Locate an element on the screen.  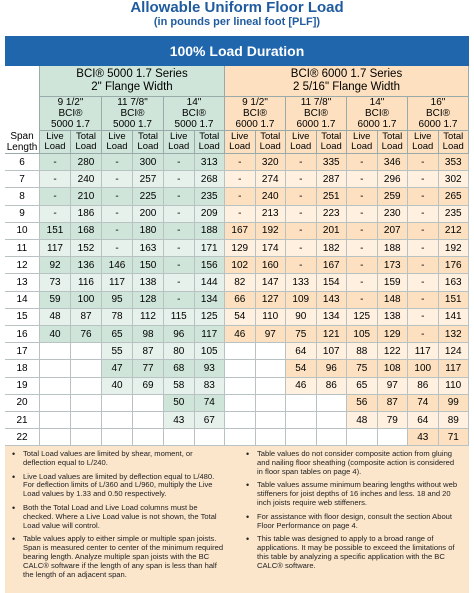
page-title: Allowable Uniform Floor Load is located at coordinates (237, 8).